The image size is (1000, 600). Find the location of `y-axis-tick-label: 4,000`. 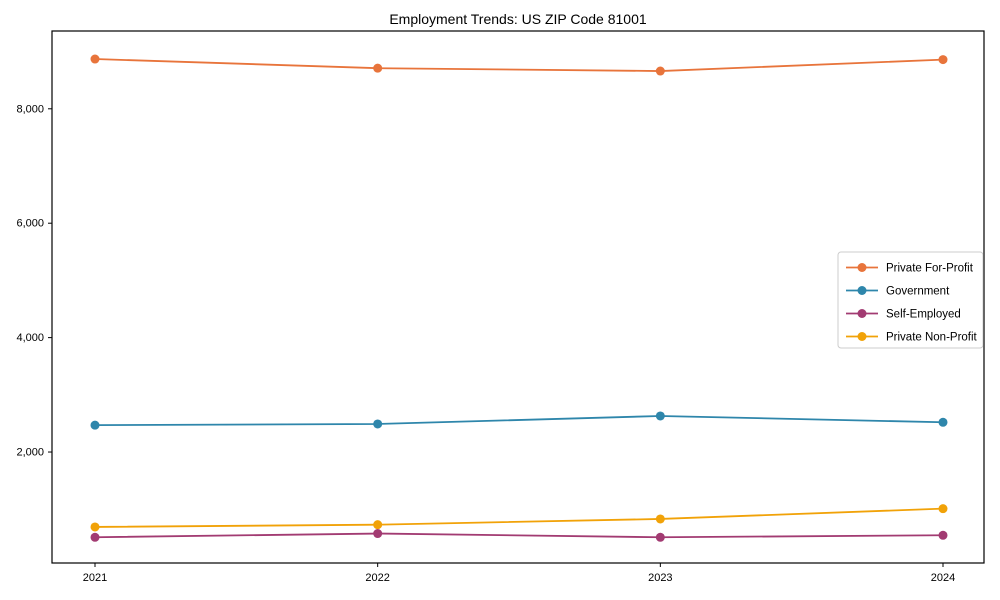

y-axis-tick-label: 4,000 is located at coordinates (30, 338).